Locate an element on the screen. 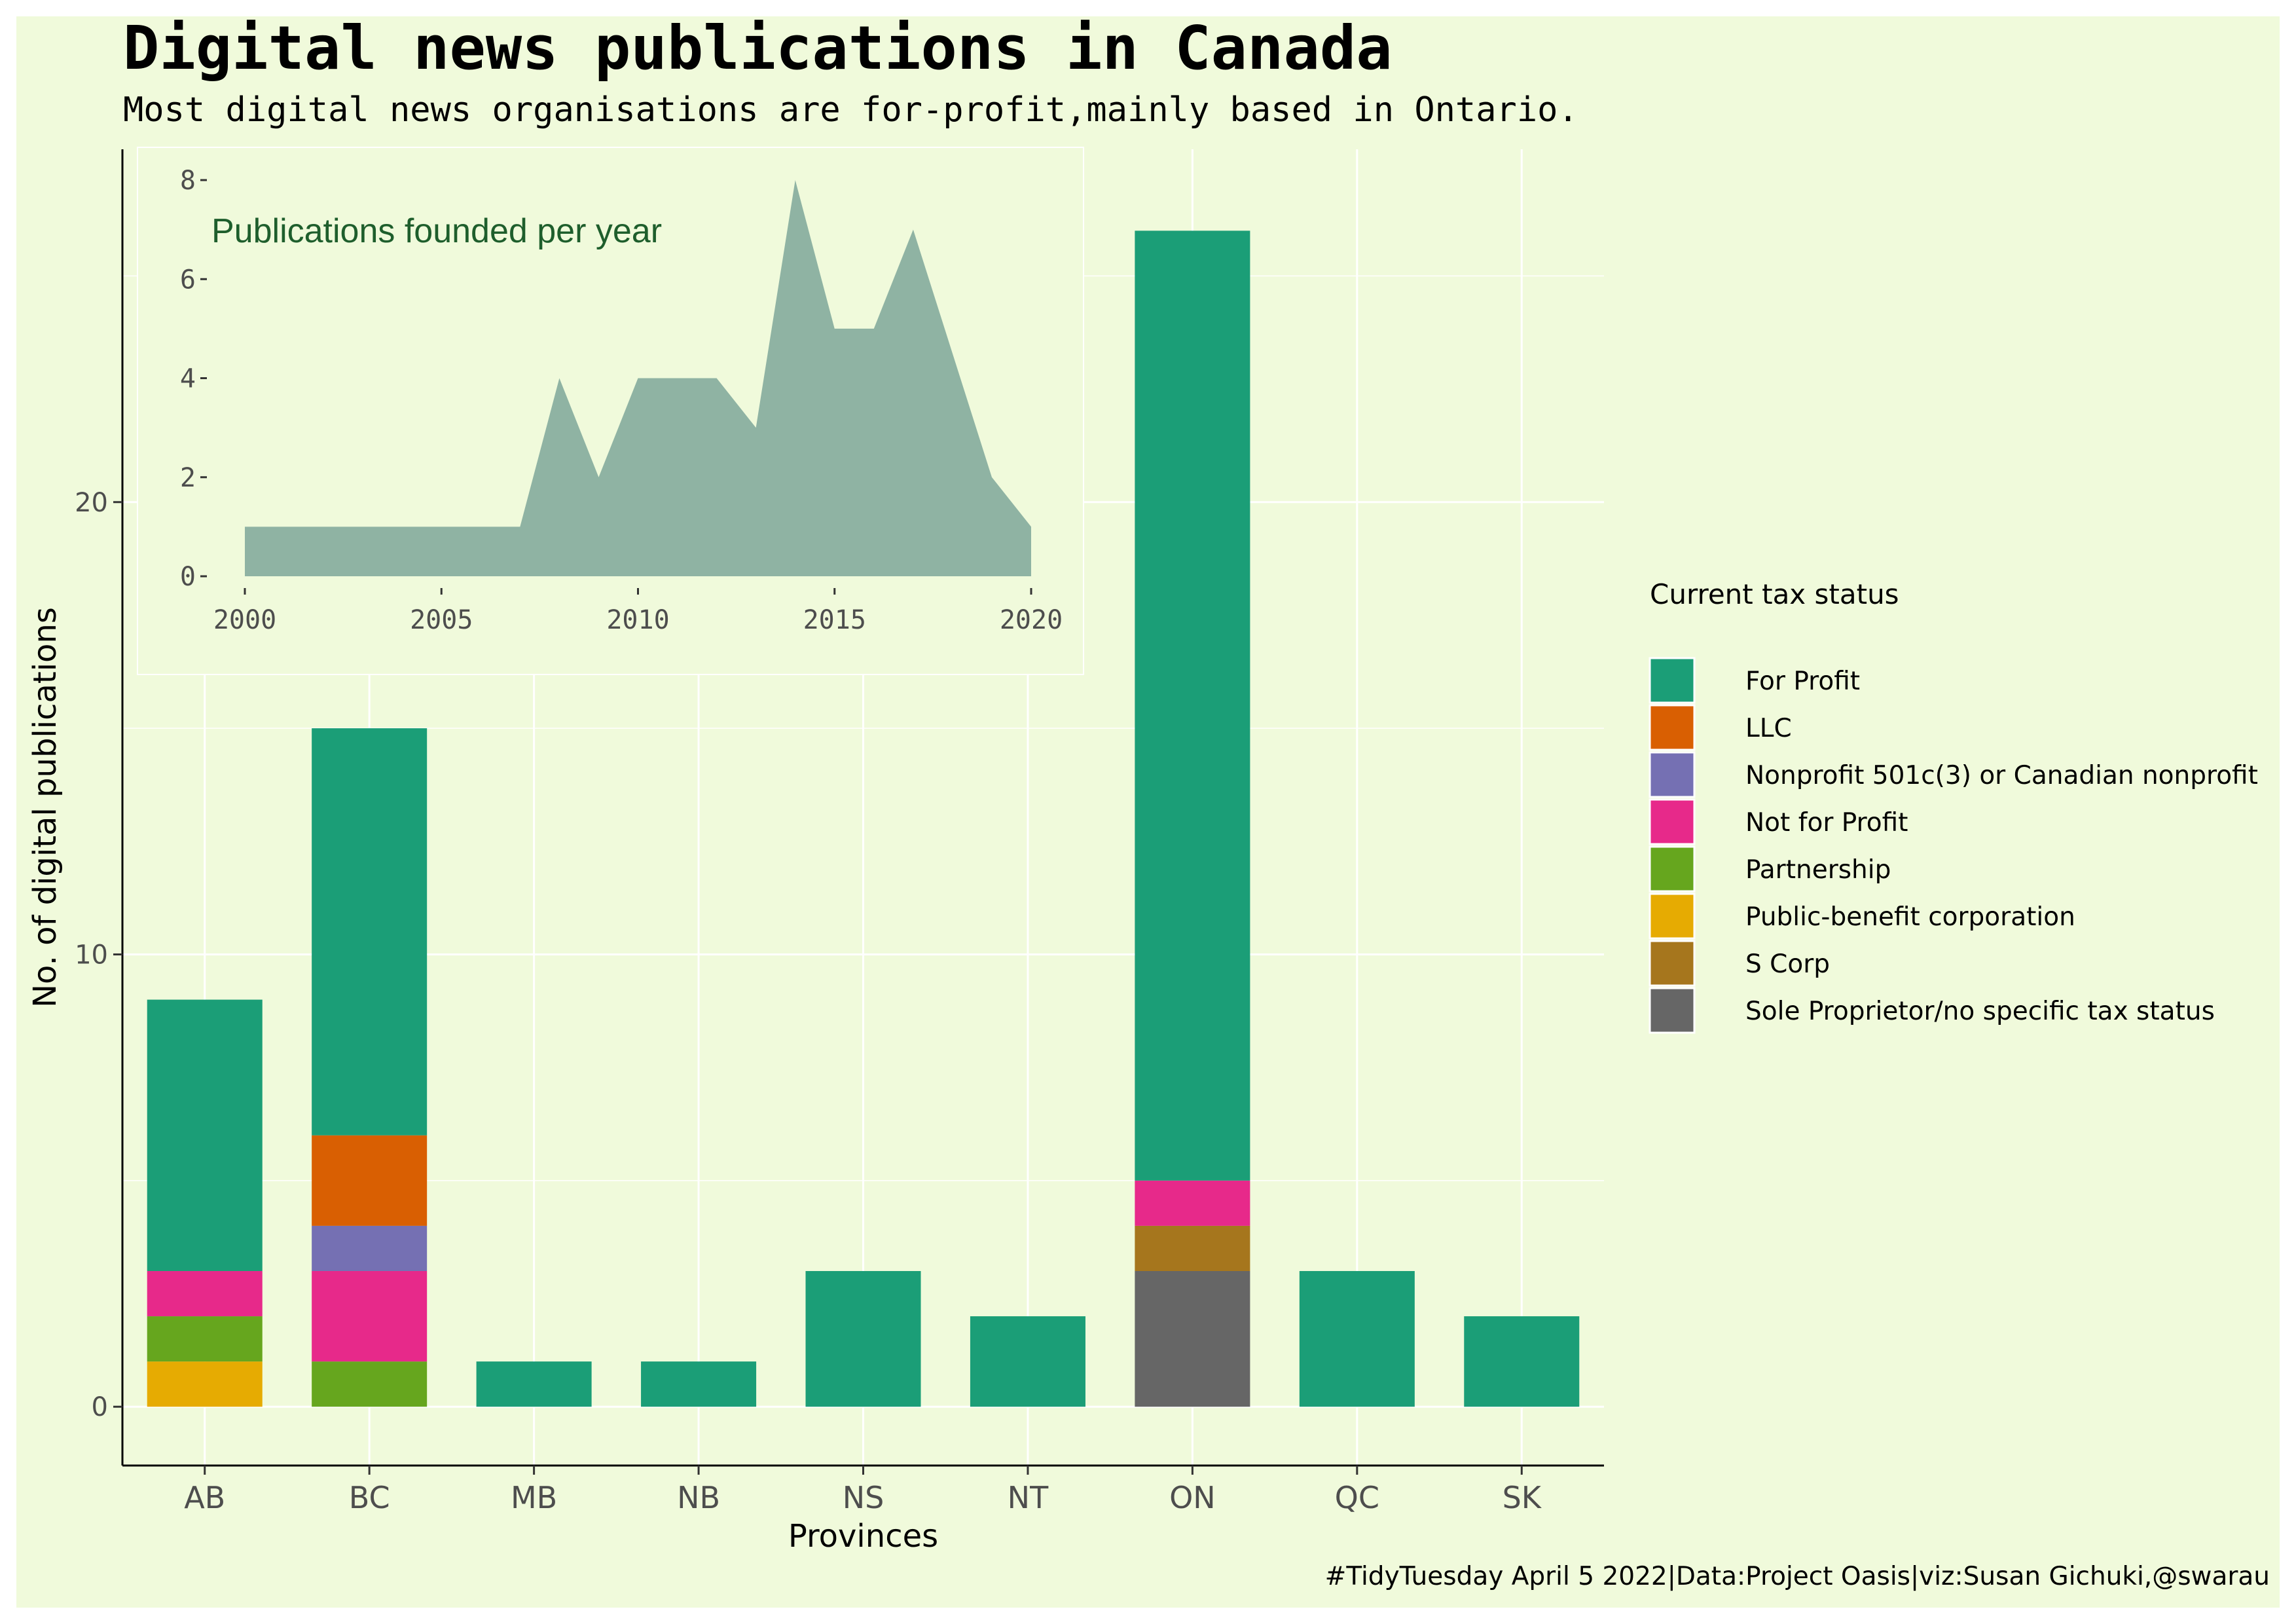 The image size is (2296, 1624). y-tick-label: 20 is located at coordinates (91, 503).